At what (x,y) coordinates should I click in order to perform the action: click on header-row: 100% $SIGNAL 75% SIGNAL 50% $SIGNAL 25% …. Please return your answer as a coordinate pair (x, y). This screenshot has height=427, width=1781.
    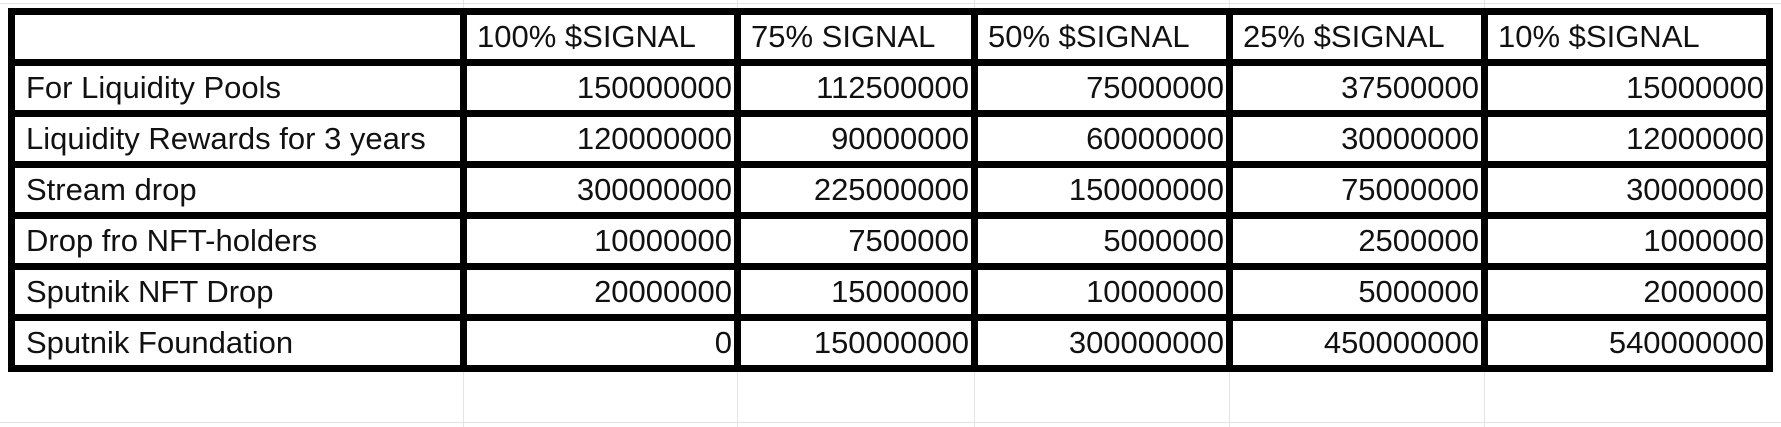
    Looking at the image, I should click on (890, 37).